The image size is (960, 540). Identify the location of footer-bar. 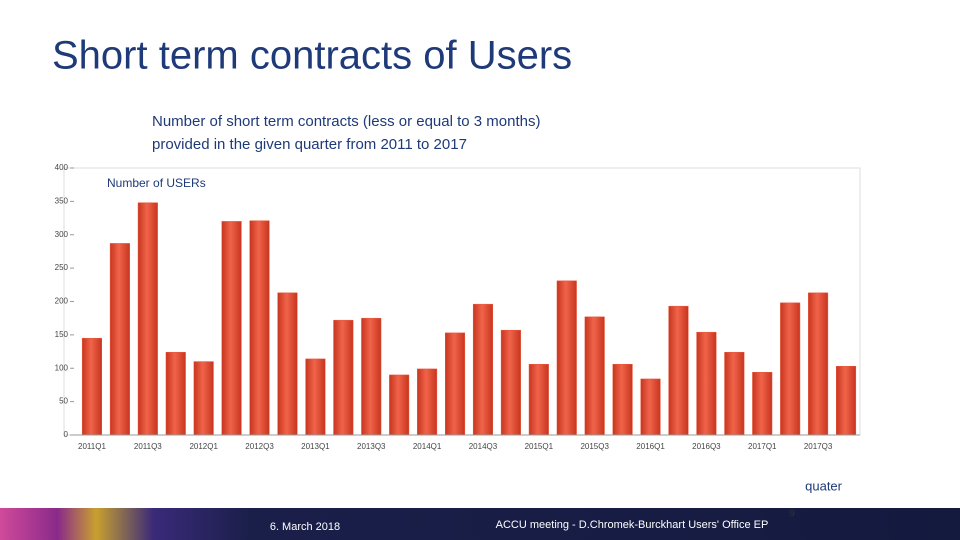
(480, 524).